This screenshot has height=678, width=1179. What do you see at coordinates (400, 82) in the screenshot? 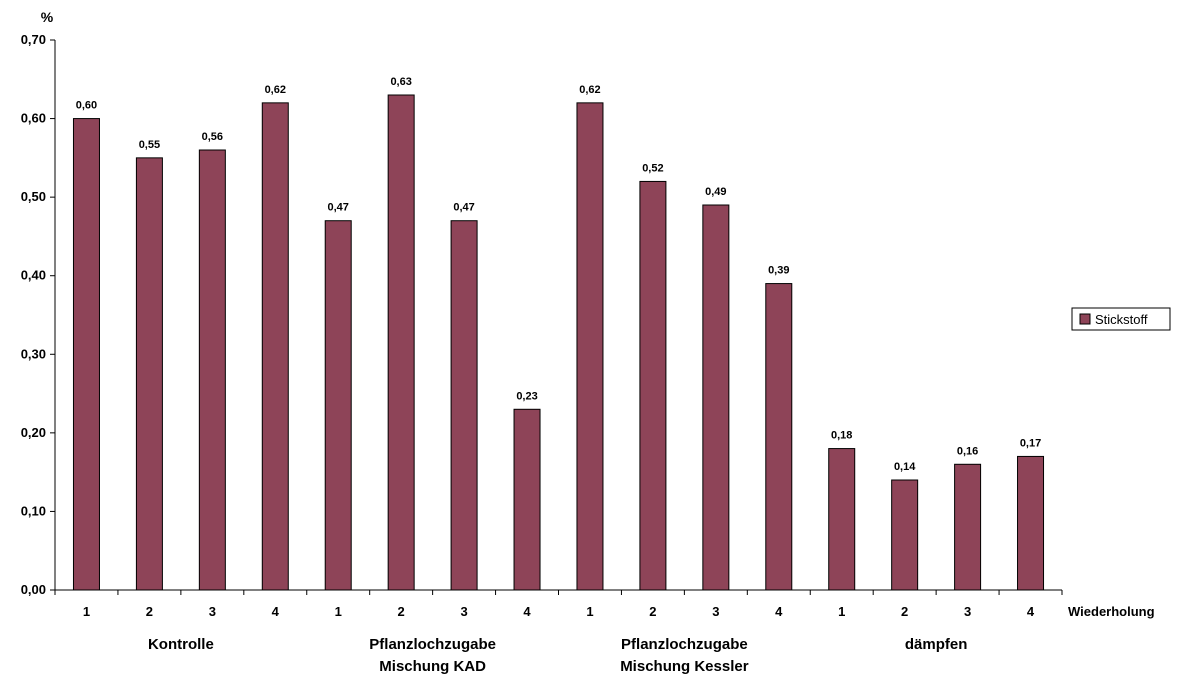
I see `bar-value-label: 0,63` at bounding box center [400, 82].